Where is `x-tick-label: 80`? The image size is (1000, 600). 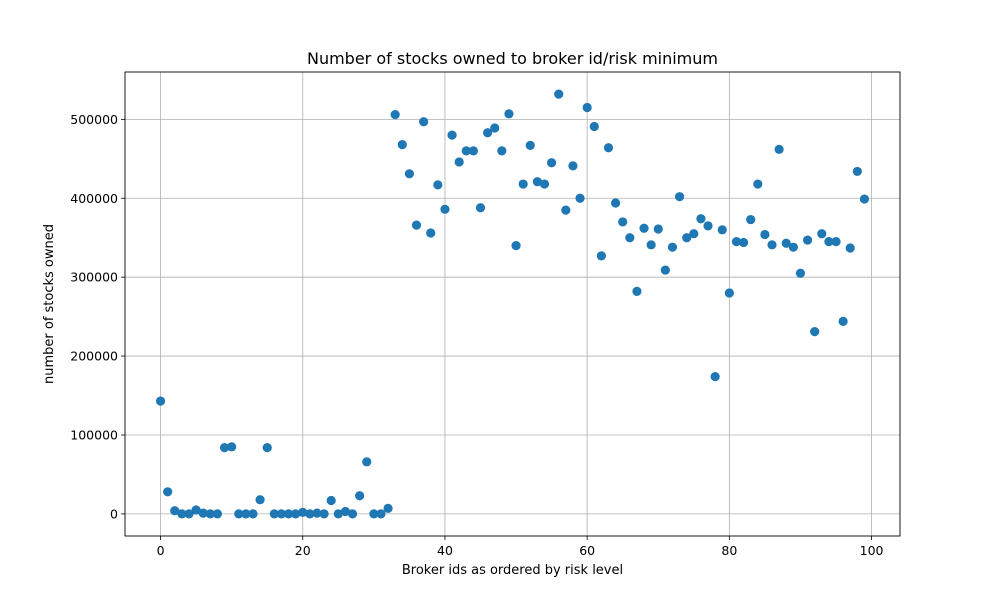 x-tick-label: 80 is located at coordinates (729, 550).